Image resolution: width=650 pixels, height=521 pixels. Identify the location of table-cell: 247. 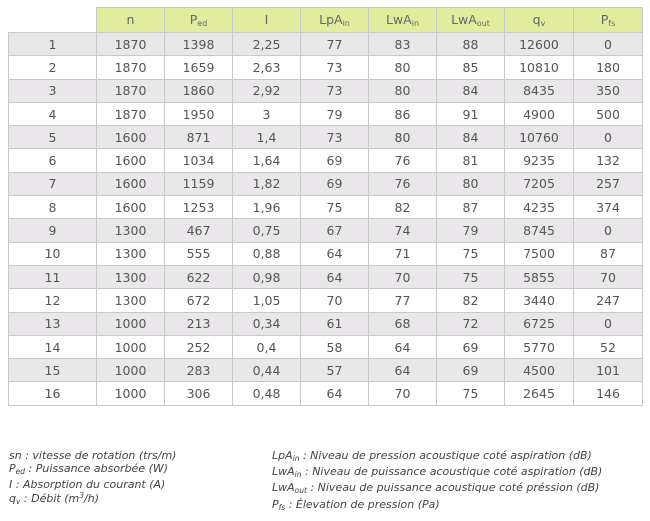
(608, 300).